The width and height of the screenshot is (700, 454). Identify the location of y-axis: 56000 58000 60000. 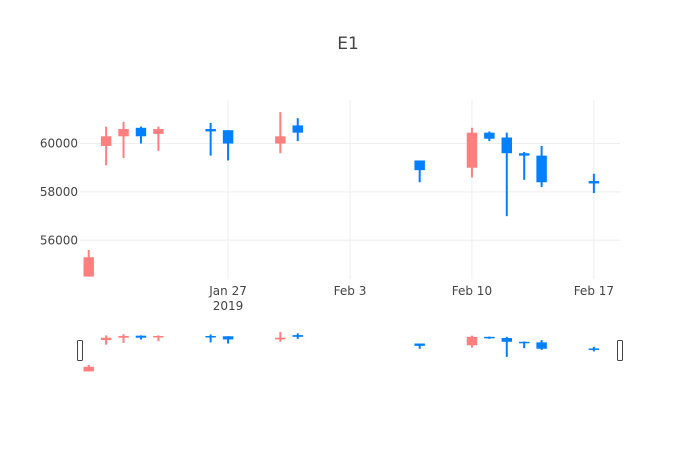
(59, 192).